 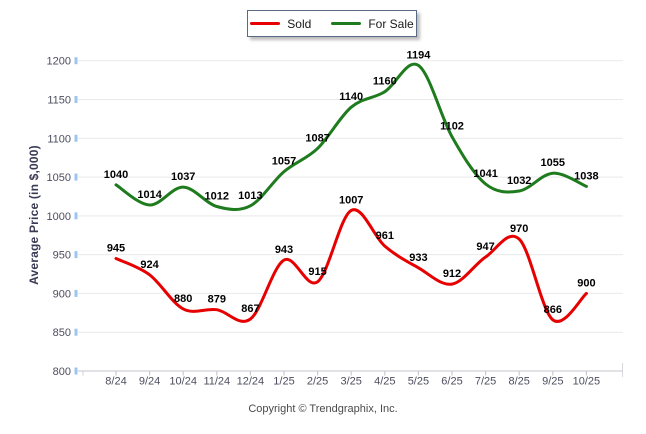 What do you see at coordinates (250, 196) in the screenshot?
I see `for-sale-value-label: 1013` at bounding box center [250, 196].